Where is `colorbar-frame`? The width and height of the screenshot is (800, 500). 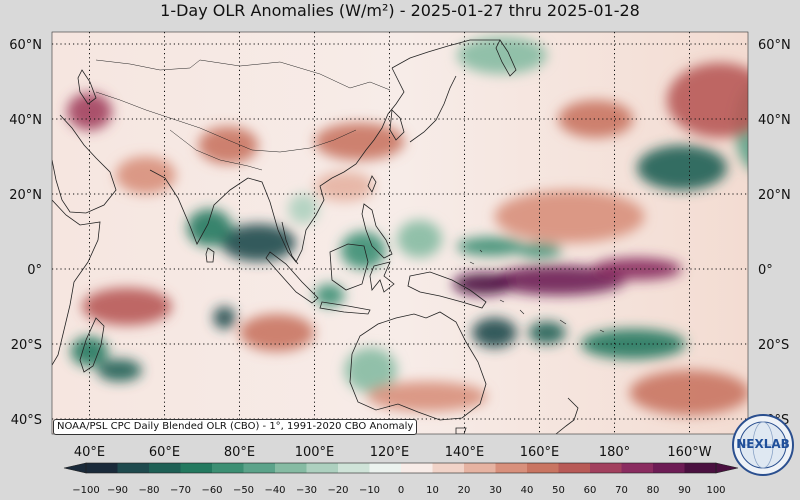 colorbar-frame is located at coordinates (401, 468).